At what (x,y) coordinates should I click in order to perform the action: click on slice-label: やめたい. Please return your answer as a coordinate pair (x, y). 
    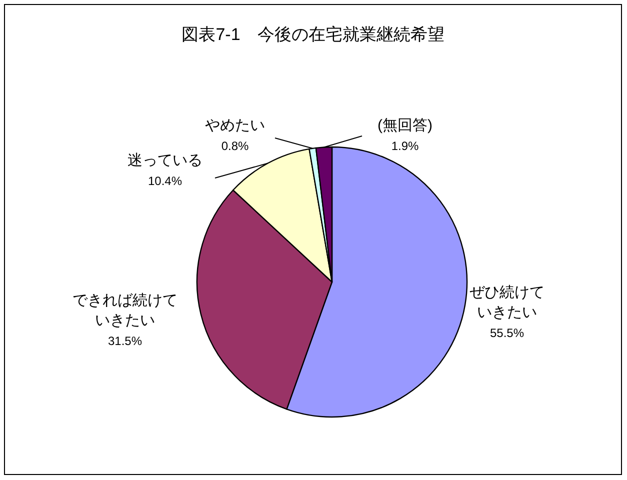
    Looking at the image, I should click on (235, 125).